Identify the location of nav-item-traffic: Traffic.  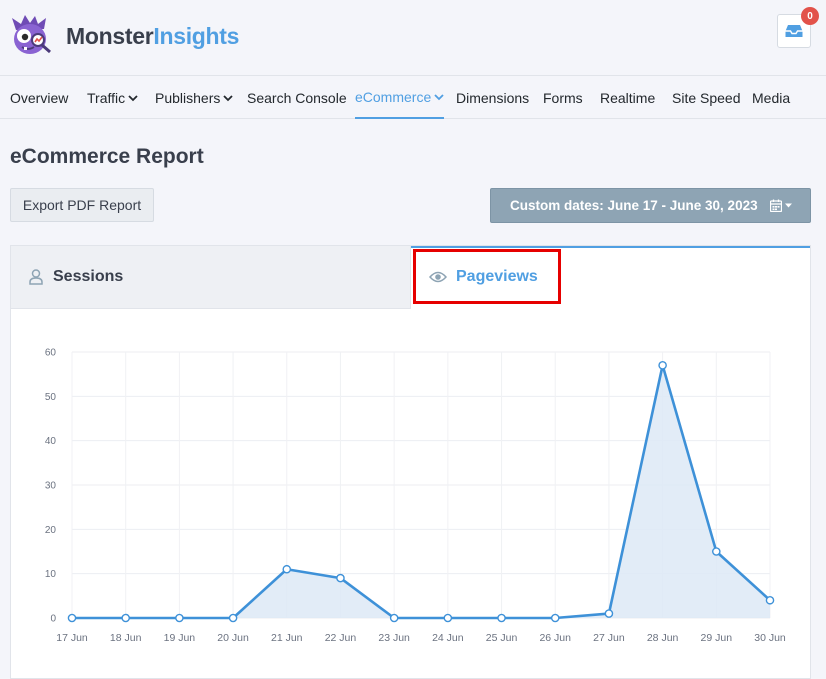
(112, 97).